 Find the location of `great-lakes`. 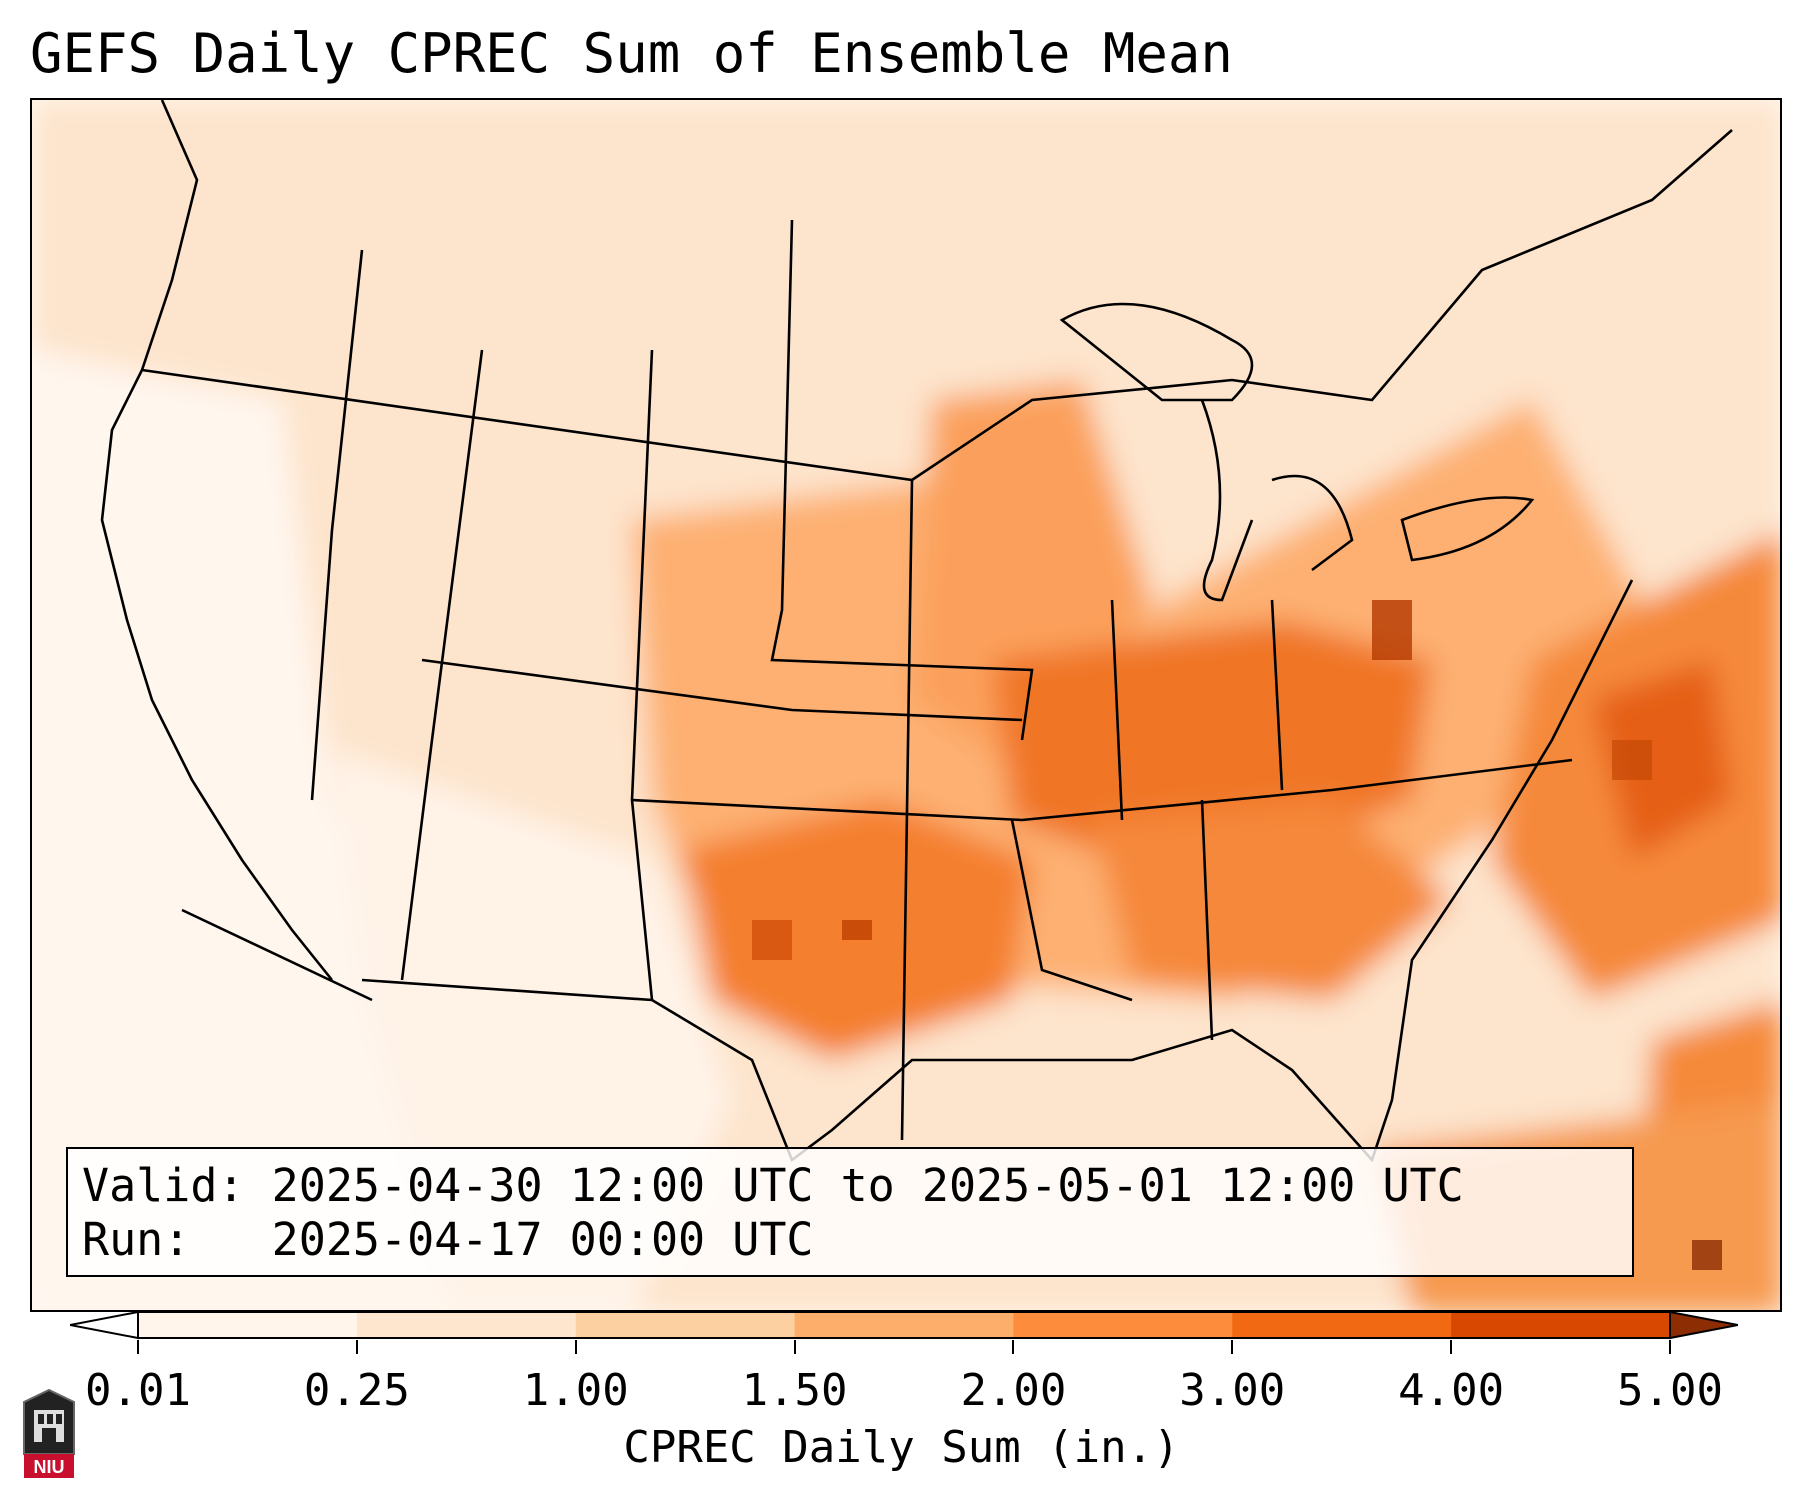

great-lakes is located at coordinates (1297, 452).